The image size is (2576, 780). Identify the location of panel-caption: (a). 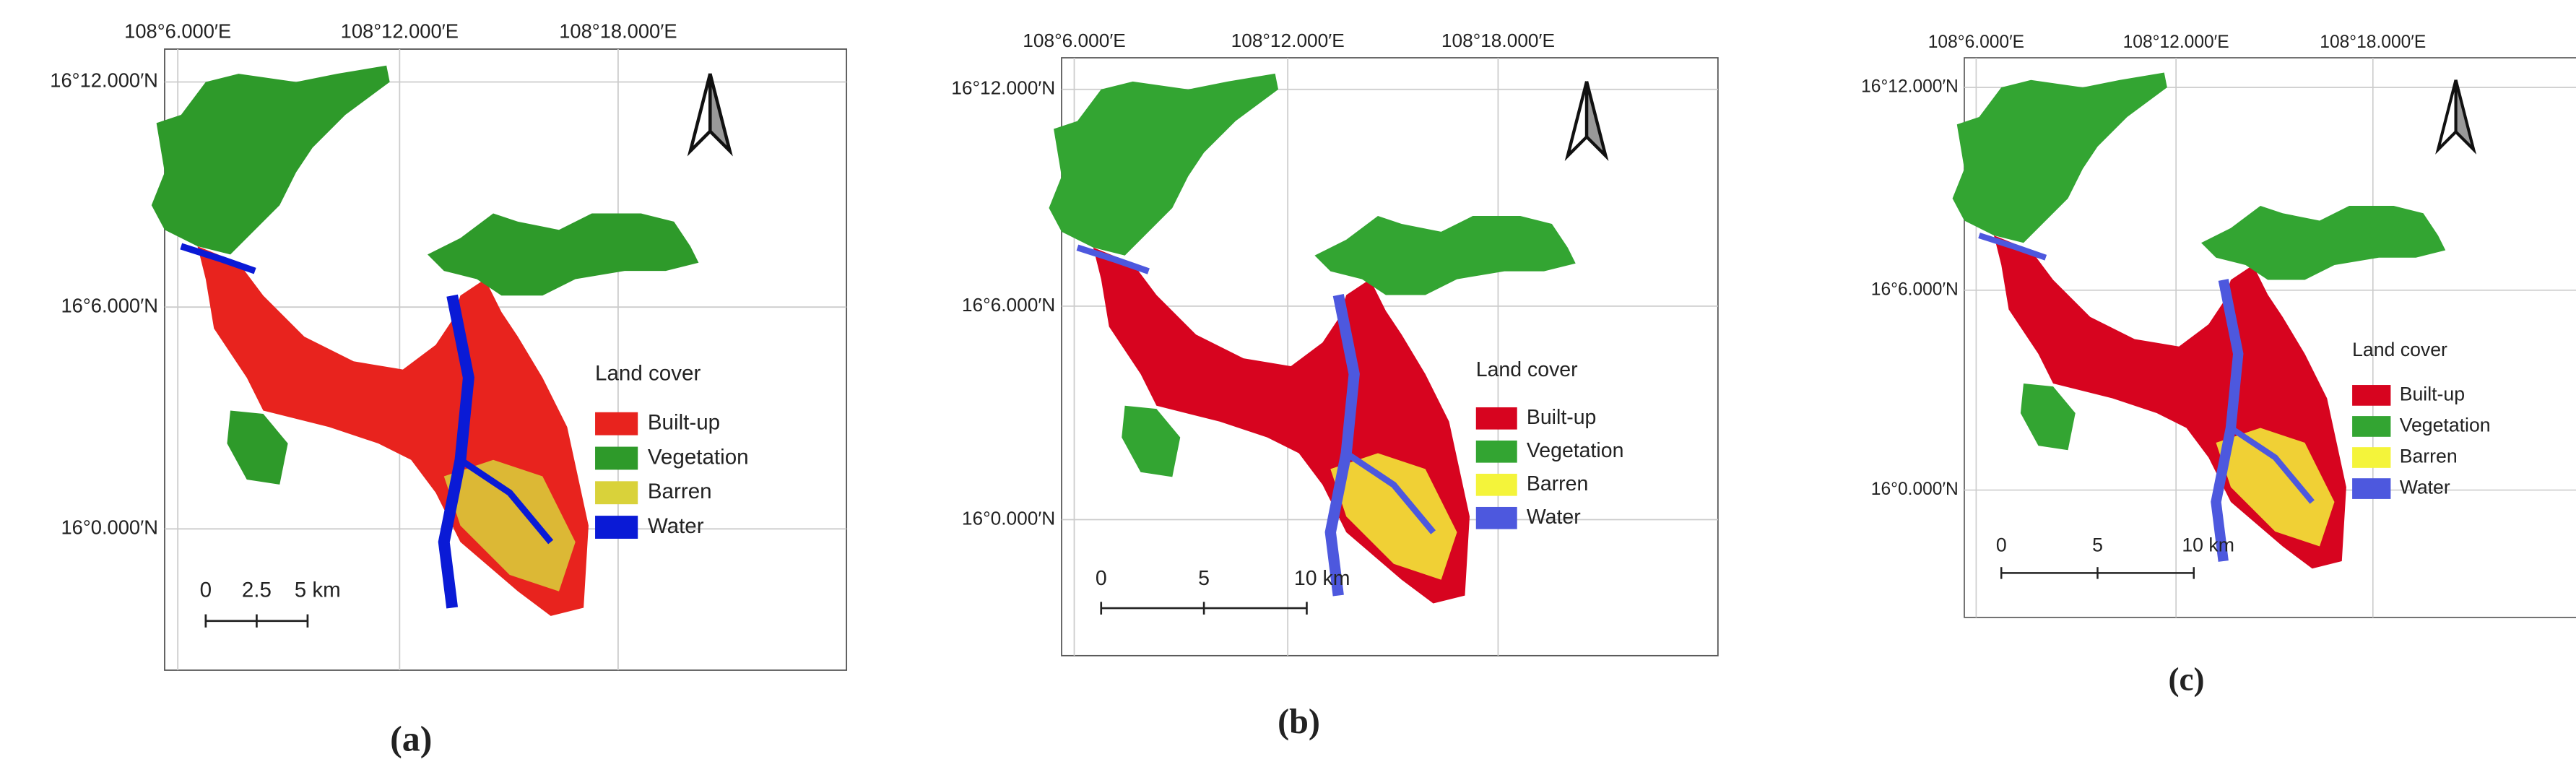
(411, 739).